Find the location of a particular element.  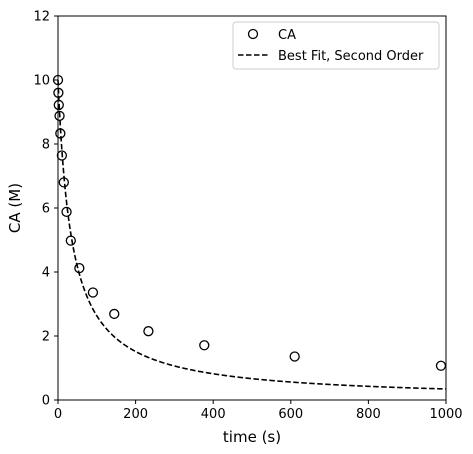

legend-label-best-fit: Best Fit, Second Order is located at coordinates (351, 56).